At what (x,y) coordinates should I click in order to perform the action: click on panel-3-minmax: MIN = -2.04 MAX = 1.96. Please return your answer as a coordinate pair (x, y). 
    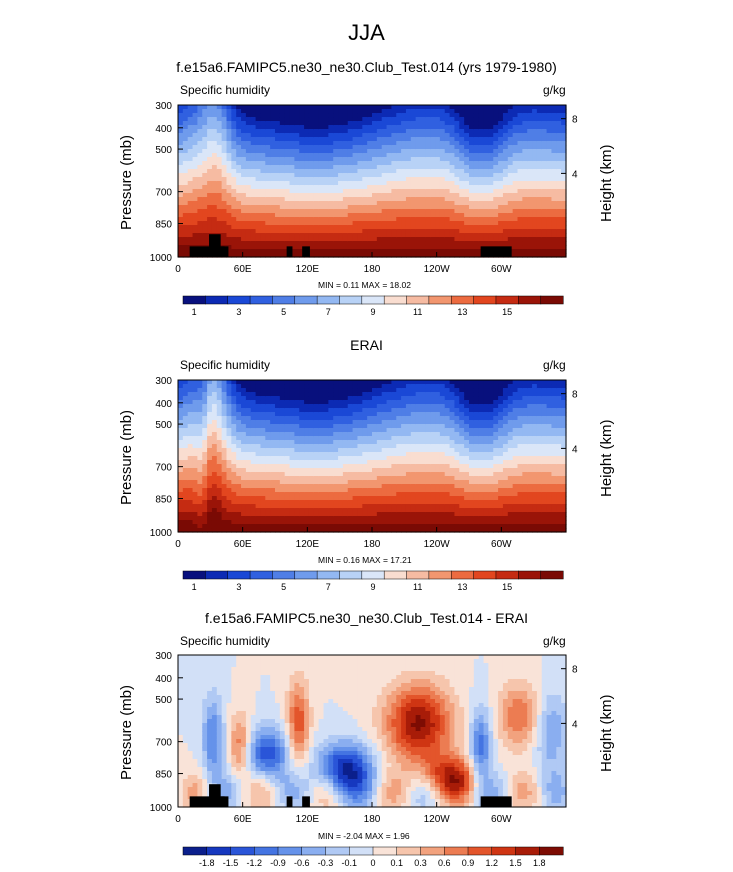
    Looking at the image, I should click on (364, 836).